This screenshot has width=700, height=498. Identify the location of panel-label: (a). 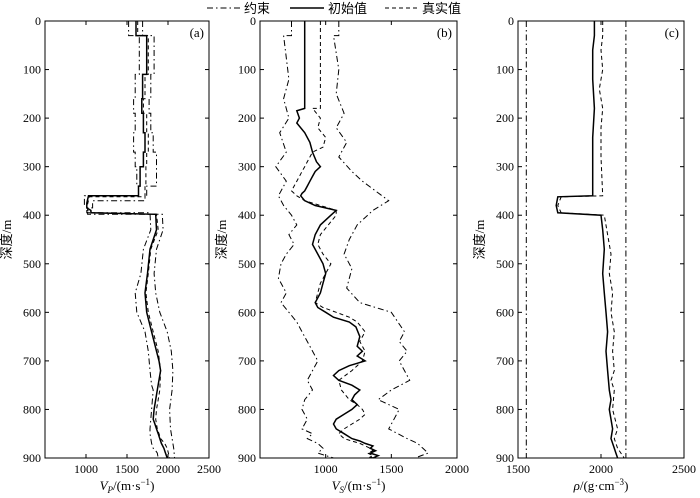
(197, 32).